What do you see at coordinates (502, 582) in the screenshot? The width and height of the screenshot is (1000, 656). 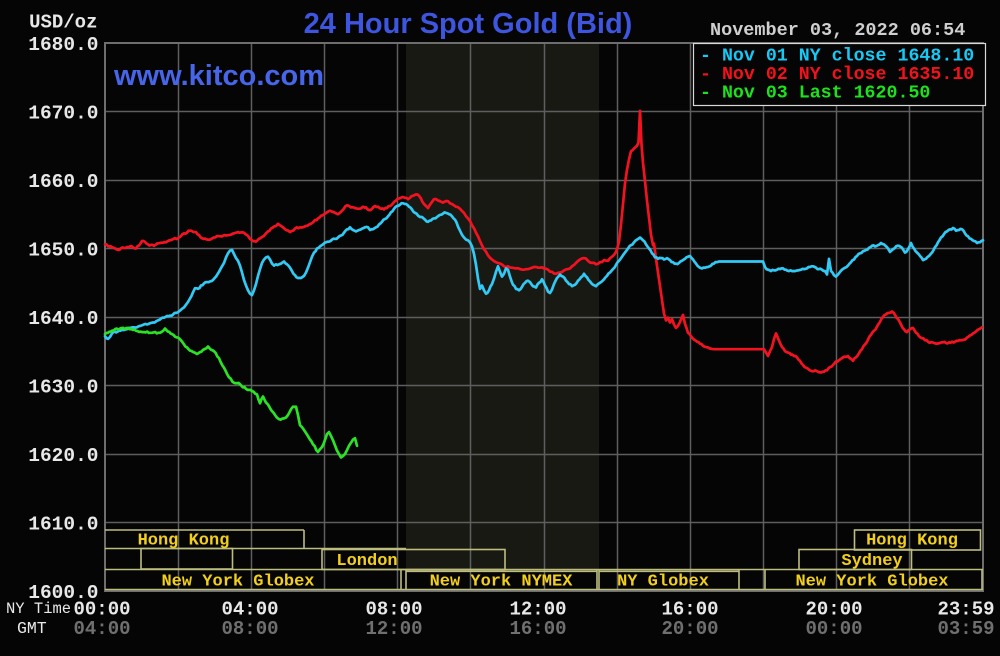 I see `svg-text: New York NYMEX` at bounding box center [502, 582].